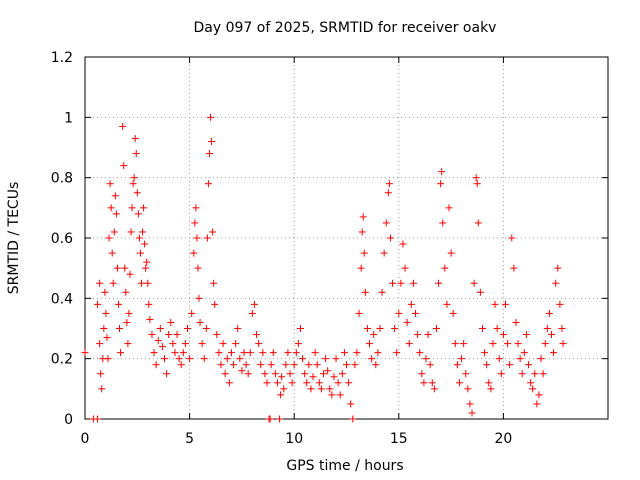 The image size is (640, 480). Describe the element at coordinates (344, 466) in the screenshot. I see `x-axis-label: GPS time / hours` at that location.